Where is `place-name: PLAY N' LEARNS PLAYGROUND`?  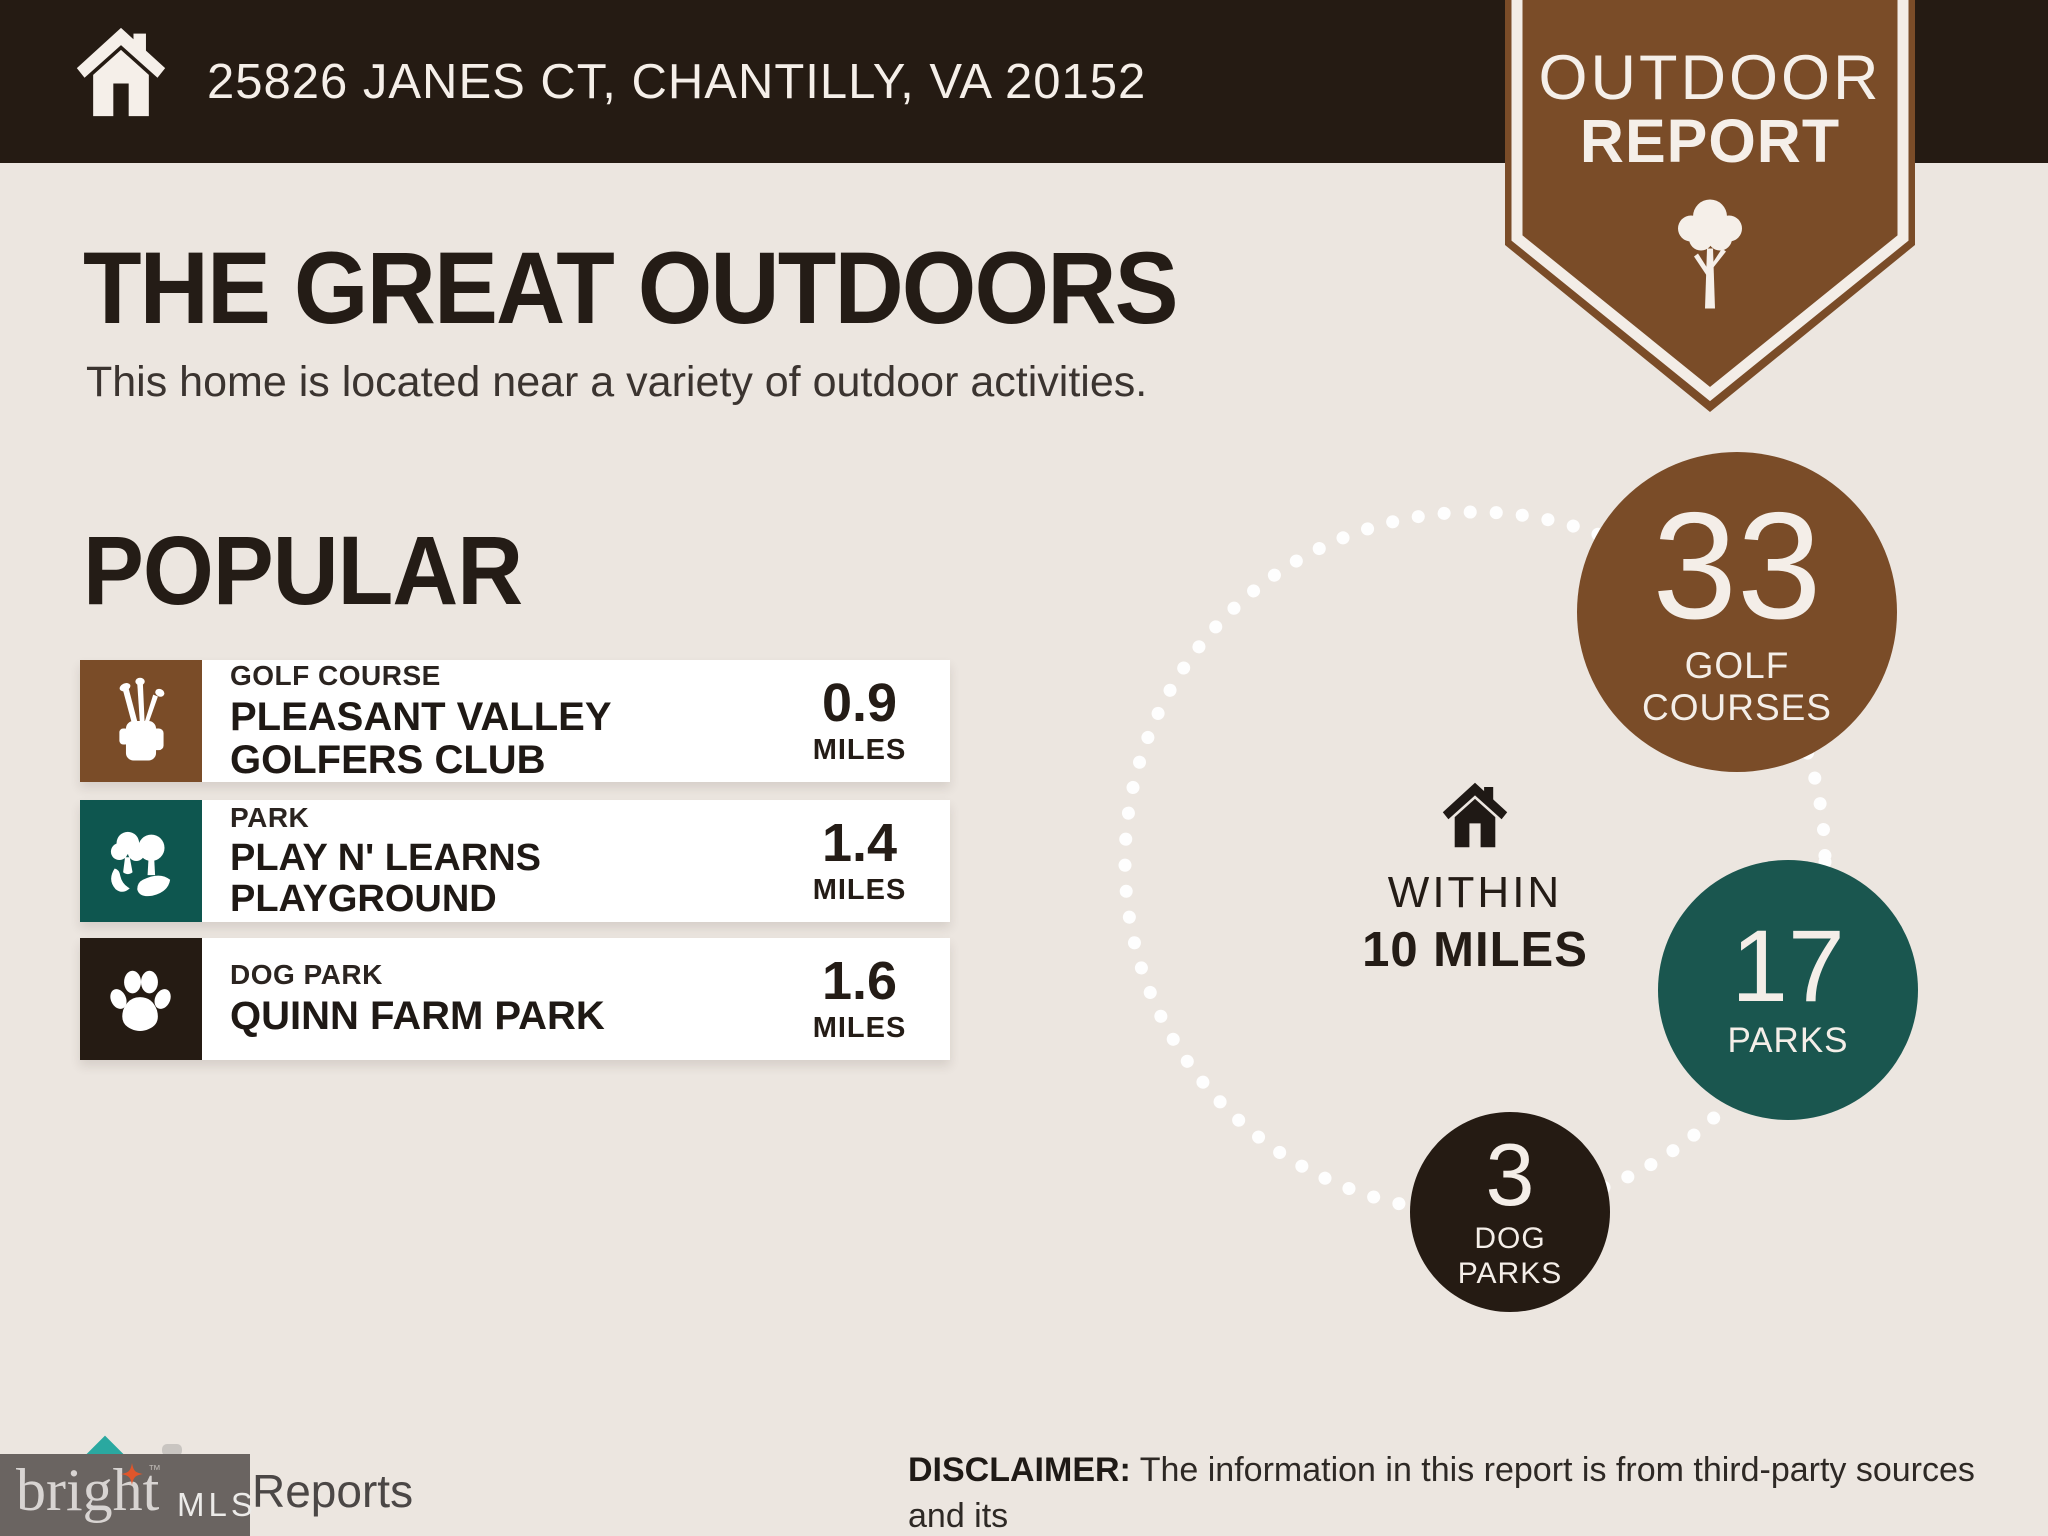 place-name: PLAY N' LEARNS PLAYGROUND is located at coordinates (385, 878).